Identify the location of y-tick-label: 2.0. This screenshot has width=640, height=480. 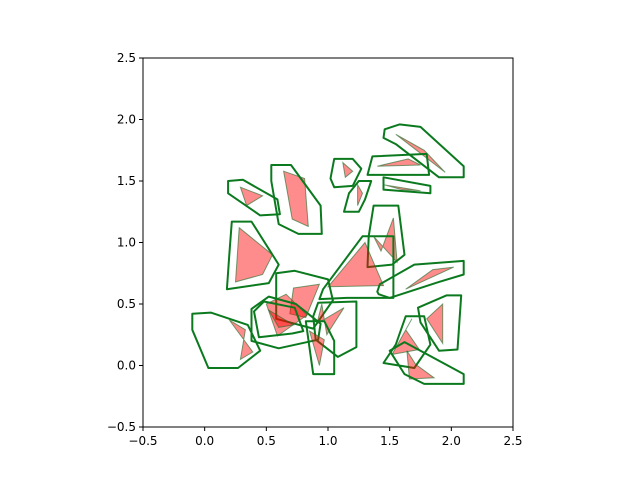
(126, 120).